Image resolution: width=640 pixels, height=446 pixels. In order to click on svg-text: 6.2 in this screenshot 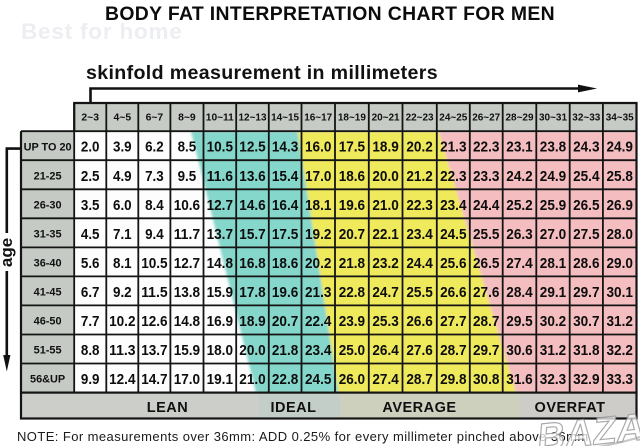, I will do `click(154, 147)`.